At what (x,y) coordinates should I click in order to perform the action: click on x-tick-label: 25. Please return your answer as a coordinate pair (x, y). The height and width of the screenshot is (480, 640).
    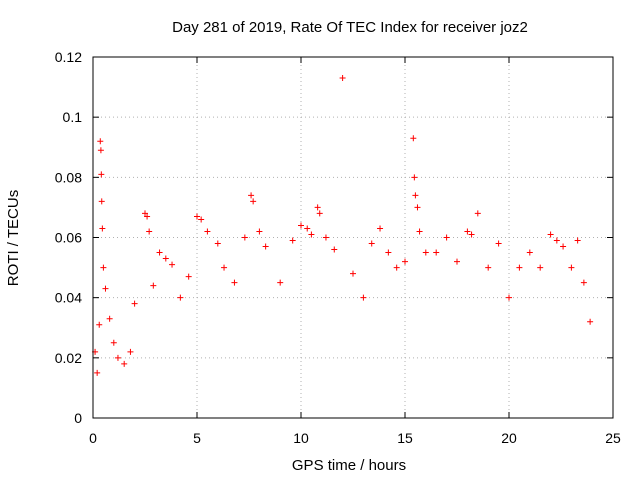
    Looking at the image, I should click on (613, 438).